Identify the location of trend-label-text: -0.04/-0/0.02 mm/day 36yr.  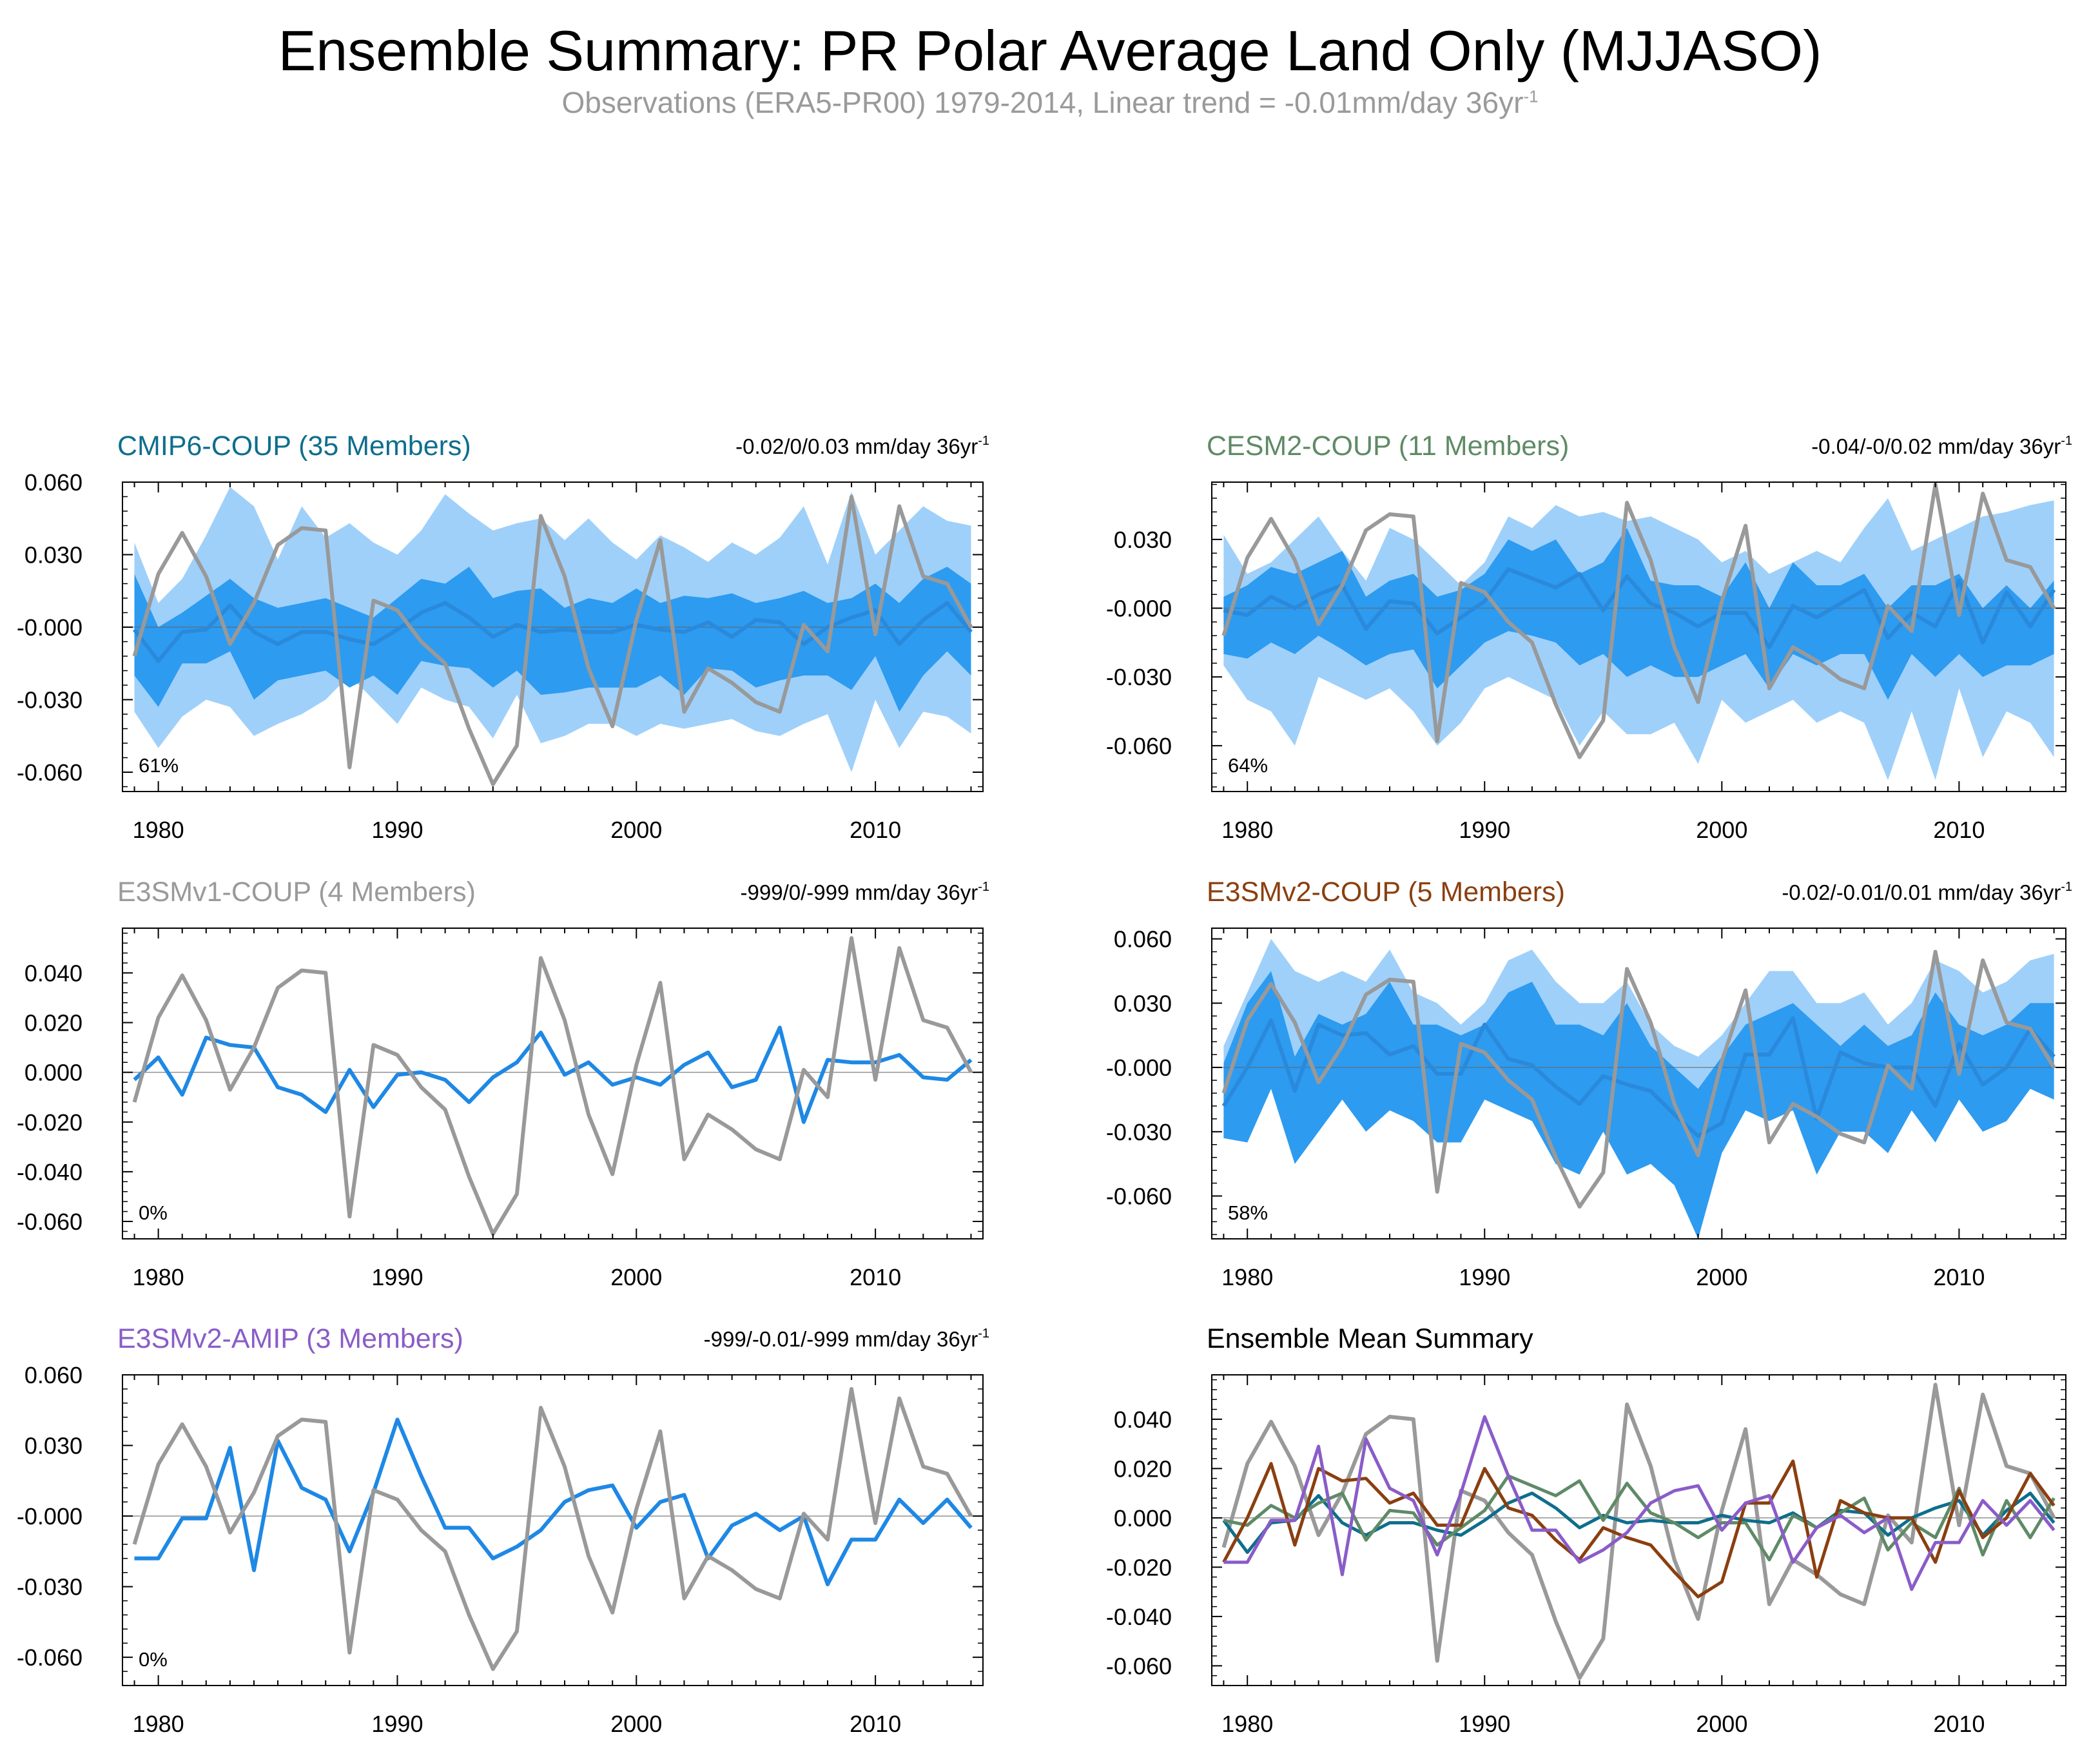
(1936, 446).